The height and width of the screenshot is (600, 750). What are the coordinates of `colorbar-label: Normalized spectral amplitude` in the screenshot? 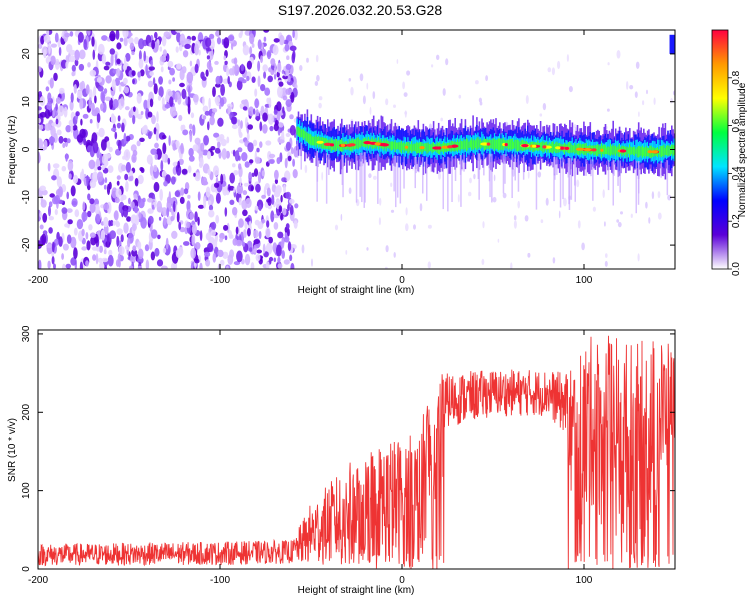 It's located at (742, 149).